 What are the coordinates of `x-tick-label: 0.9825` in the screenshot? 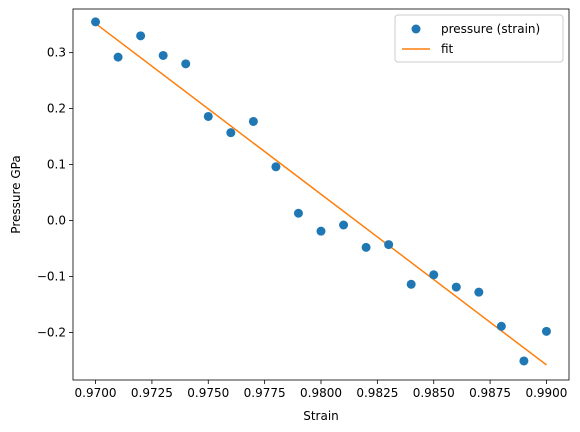 It's located at (377, 393).